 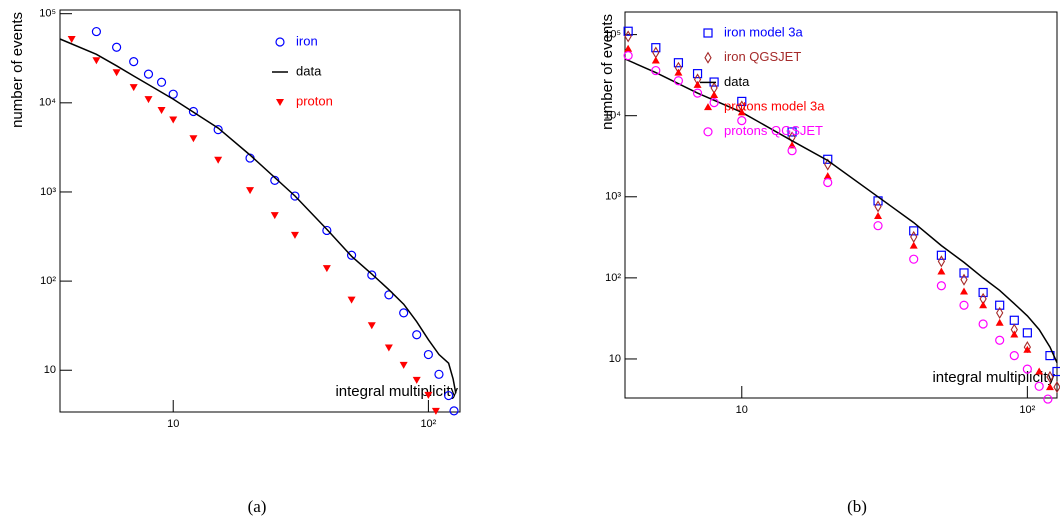 I want to click on caption: (b), so click(x=857, y=506).